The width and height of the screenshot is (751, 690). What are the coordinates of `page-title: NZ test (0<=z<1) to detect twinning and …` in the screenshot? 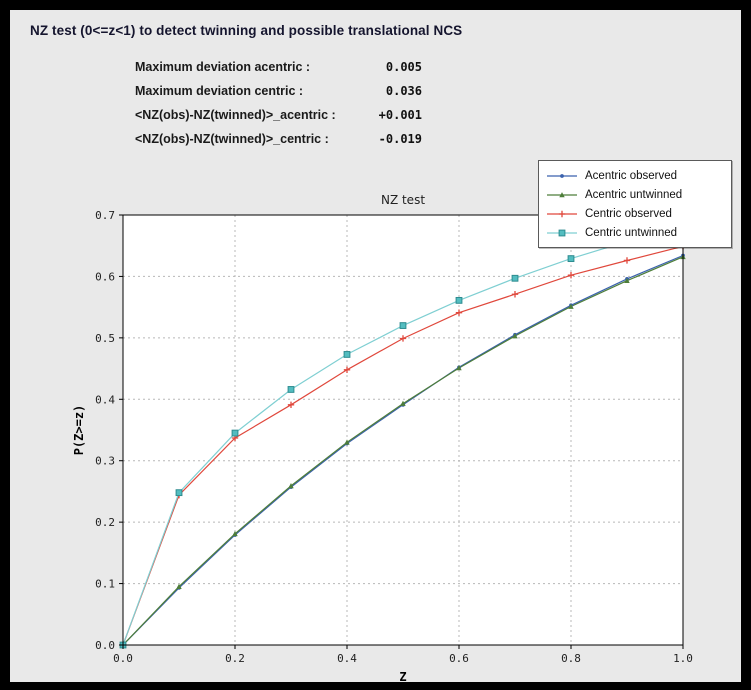 It's located at (246, 30).